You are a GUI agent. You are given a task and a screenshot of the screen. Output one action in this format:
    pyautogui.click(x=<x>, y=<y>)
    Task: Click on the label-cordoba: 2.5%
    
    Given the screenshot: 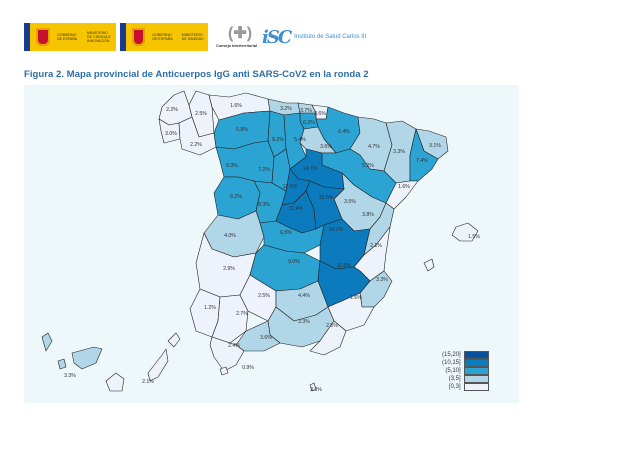 What is the action you would take?
    pyautogui.click(x=264, y=296)
    